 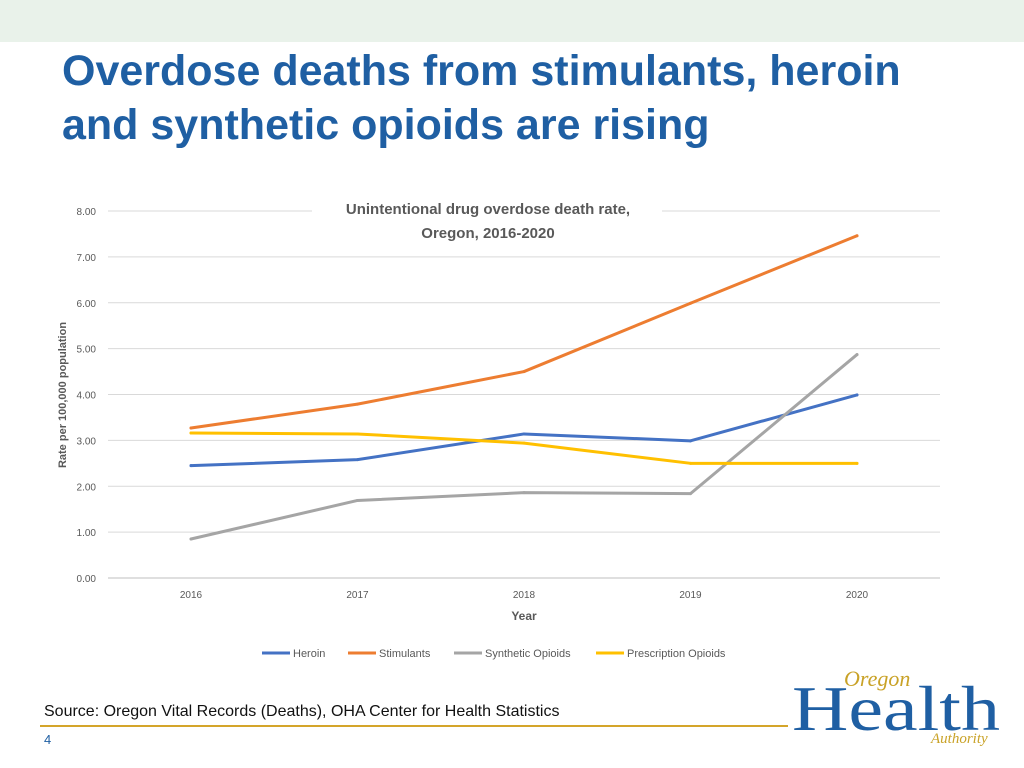 What do you see at coordinates (676, 654) in the screenshot?
I see `legend-label: Prescription Opioids` at bounding box center [676, 654].